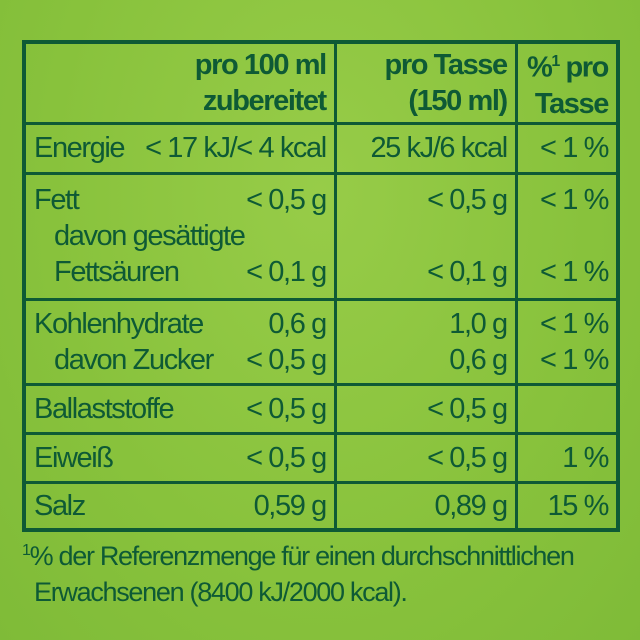 The height and width of the screenshot is (640, 640). I want to click on row-label: Kohlenhydrate, so click(119, 323).